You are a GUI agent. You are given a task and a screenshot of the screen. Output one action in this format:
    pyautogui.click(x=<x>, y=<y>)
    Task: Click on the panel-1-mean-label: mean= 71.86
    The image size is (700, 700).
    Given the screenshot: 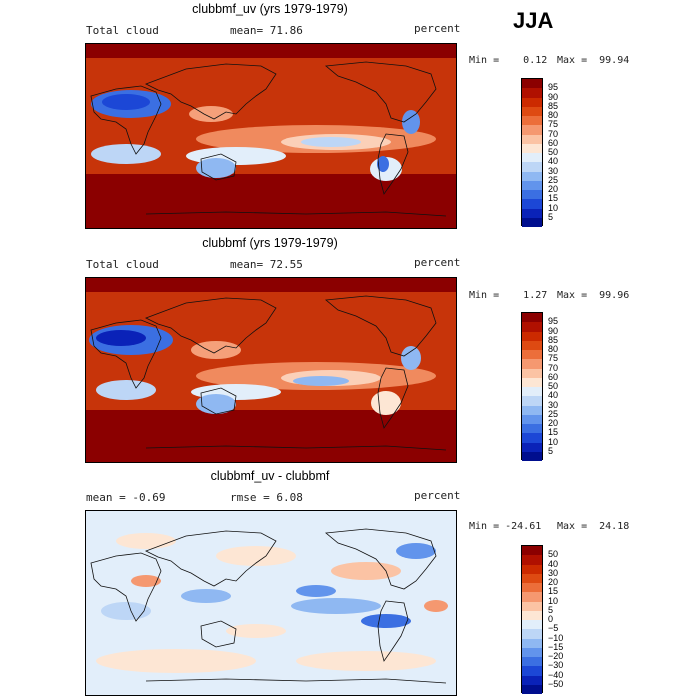 What is the action you would take?
    pyautogui.click(x=266, y=30)
    